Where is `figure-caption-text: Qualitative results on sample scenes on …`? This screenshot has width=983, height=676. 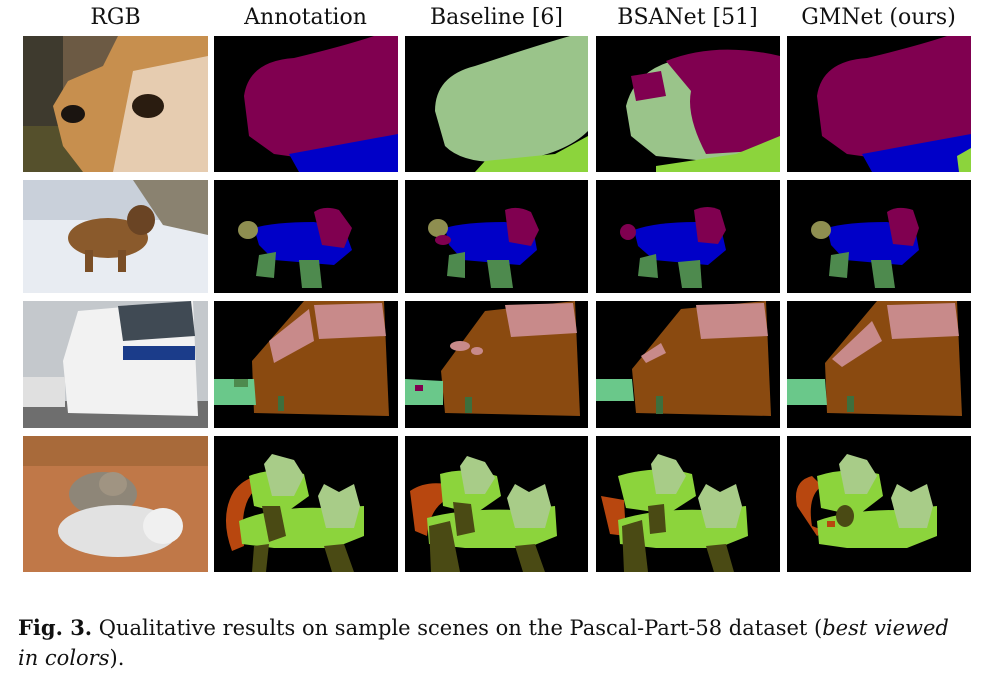 figure-caption-text: Qualitative results on sample scenes on … is located at coordinates (457, 628).